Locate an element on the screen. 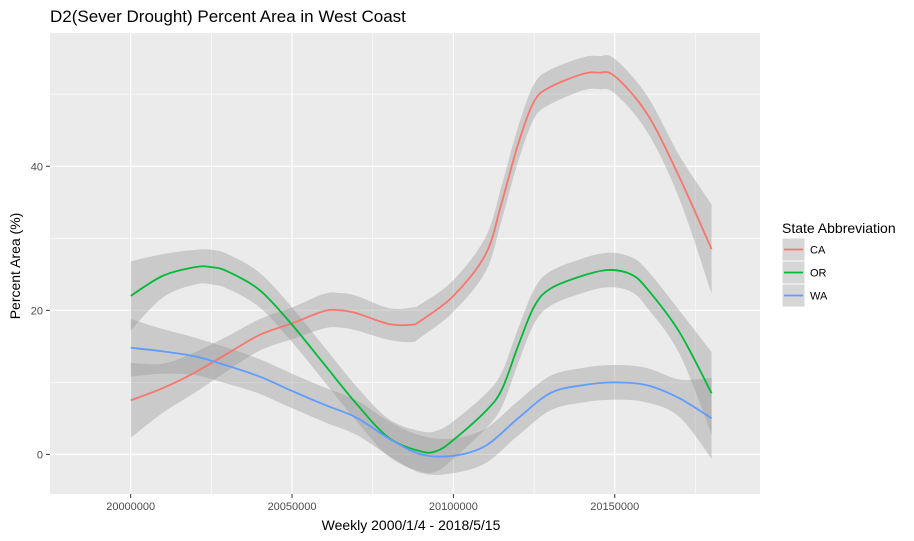 This screenshot has width=914, height=541. x-tick-label: 20000000 is located at coordinates (130, 507).